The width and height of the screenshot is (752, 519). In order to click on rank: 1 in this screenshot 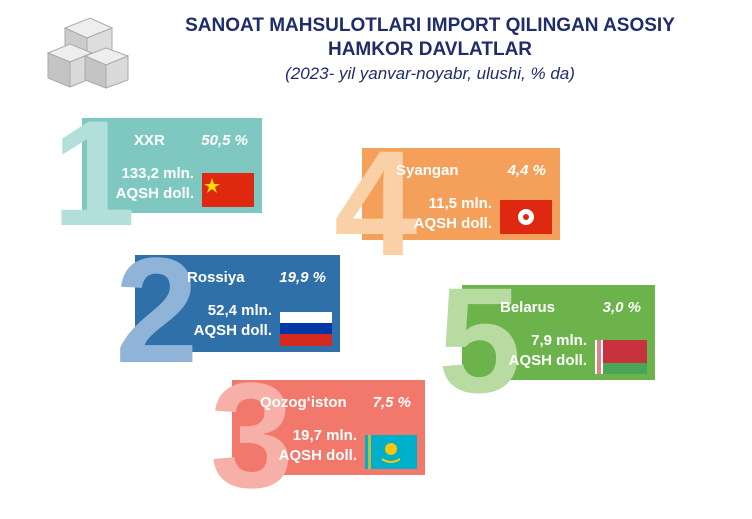, I will do `click(94, 173)`.